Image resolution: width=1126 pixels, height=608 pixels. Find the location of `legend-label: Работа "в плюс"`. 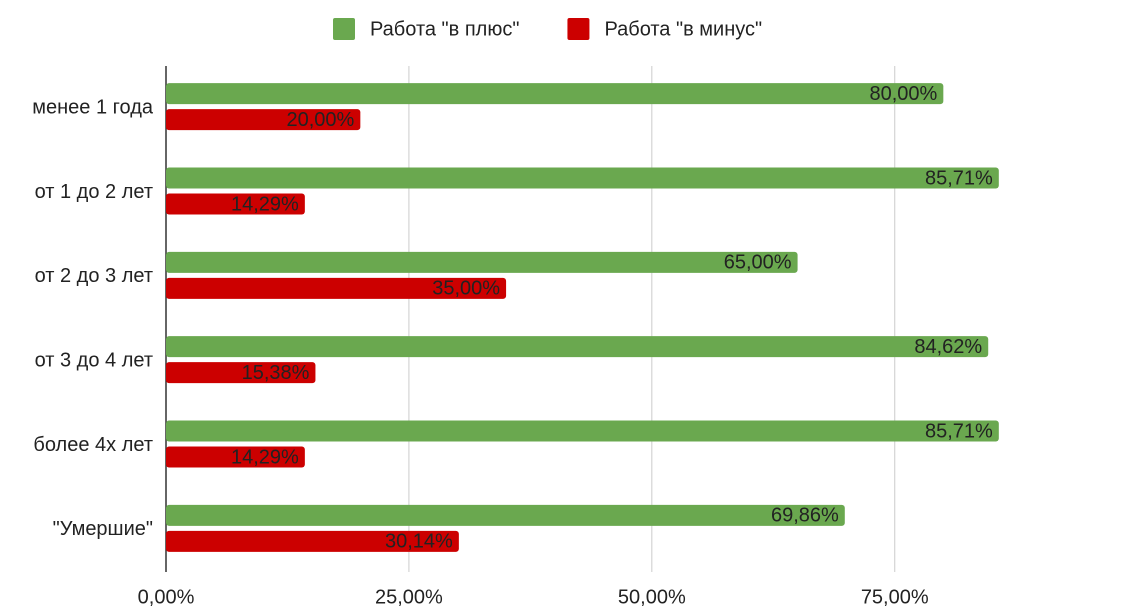

legend-label: Работа "в плюс" is located at coordinates (444, 29).